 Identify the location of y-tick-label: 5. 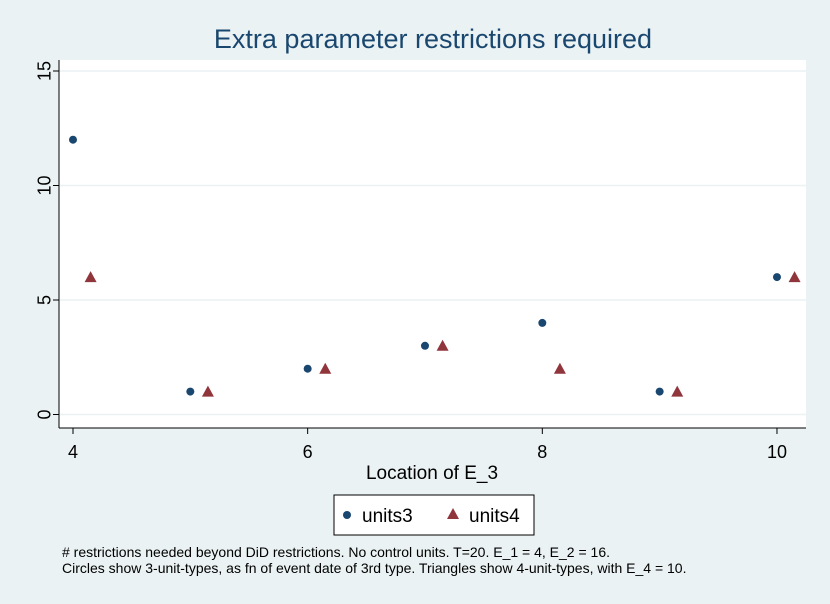
(44, 300).